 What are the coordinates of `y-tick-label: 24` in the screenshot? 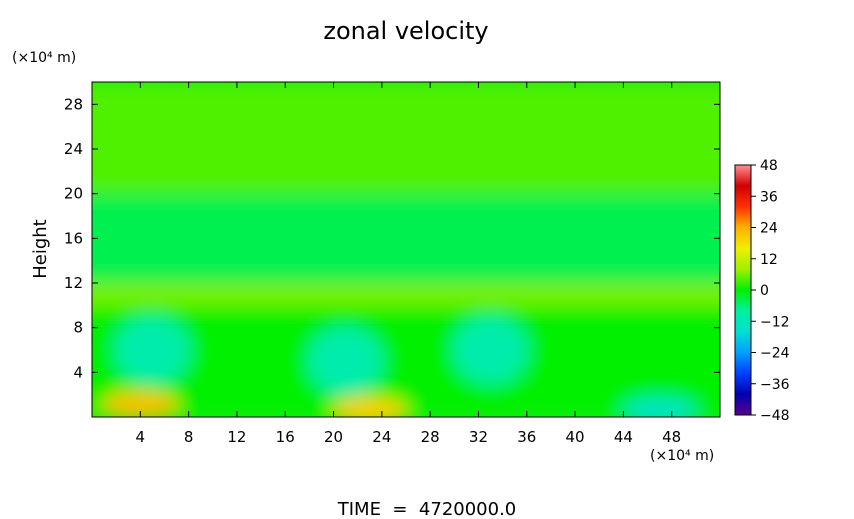 It's located at (73, 149).